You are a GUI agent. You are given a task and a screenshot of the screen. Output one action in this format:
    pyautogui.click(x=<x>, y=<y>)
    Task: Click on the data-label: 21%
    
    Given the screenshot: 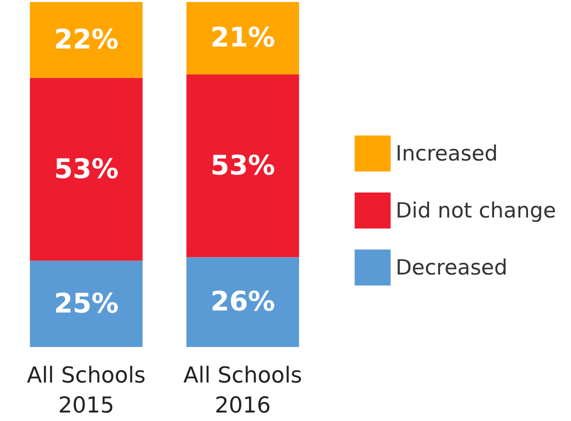 What is the action you would take?
    pyautogui.click(x=243, y=38)
    